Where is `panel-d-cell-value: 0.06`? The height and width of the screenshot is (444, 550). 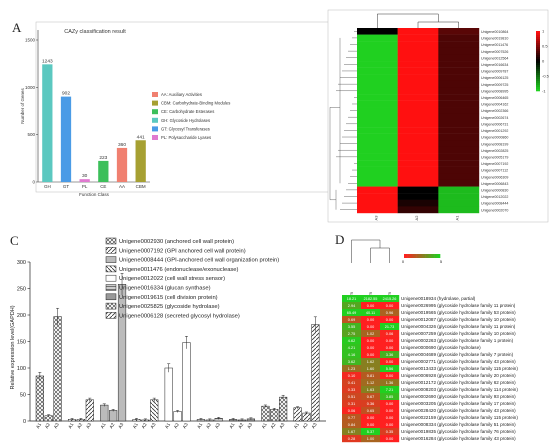 panel-d-cell-value: 0.06 is located at coordinates (351, 411).